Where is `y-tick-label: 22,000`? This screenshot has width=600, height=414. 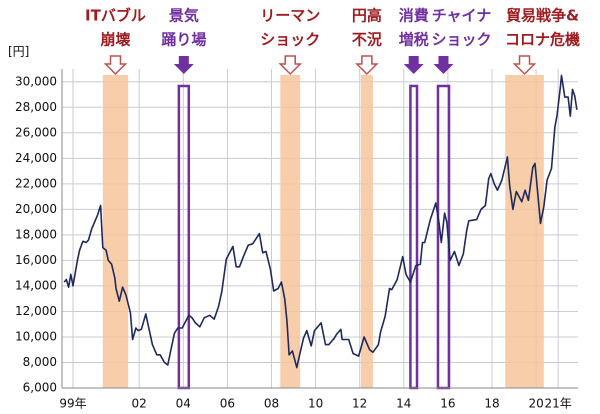 y-tick-label: 22,000 is located at coordinates (36, 183).